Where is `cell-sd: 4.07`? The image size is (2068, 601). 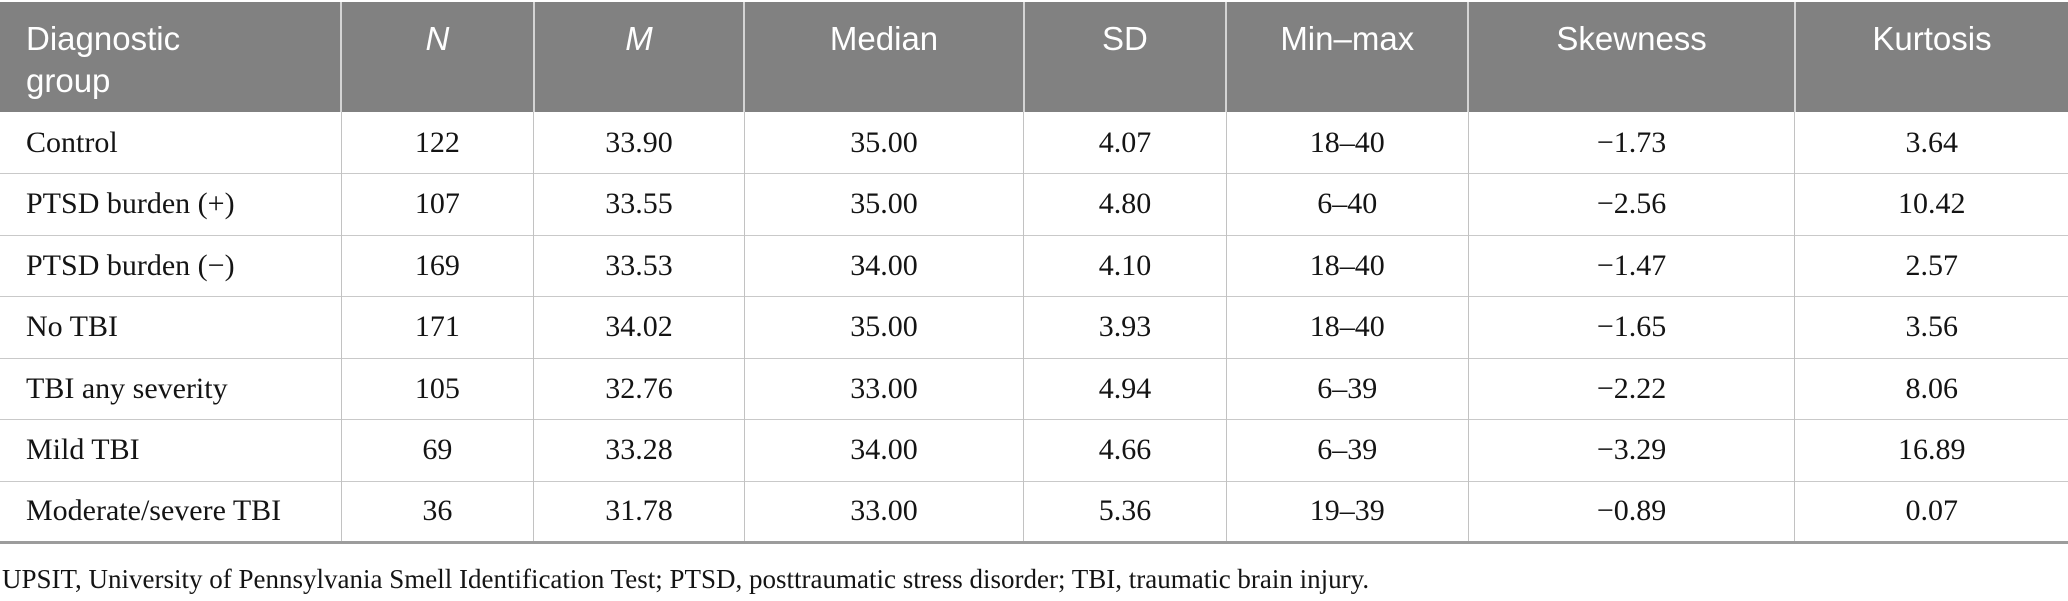
cell-sd: 4.07 is located at coordinates (1125, 143).